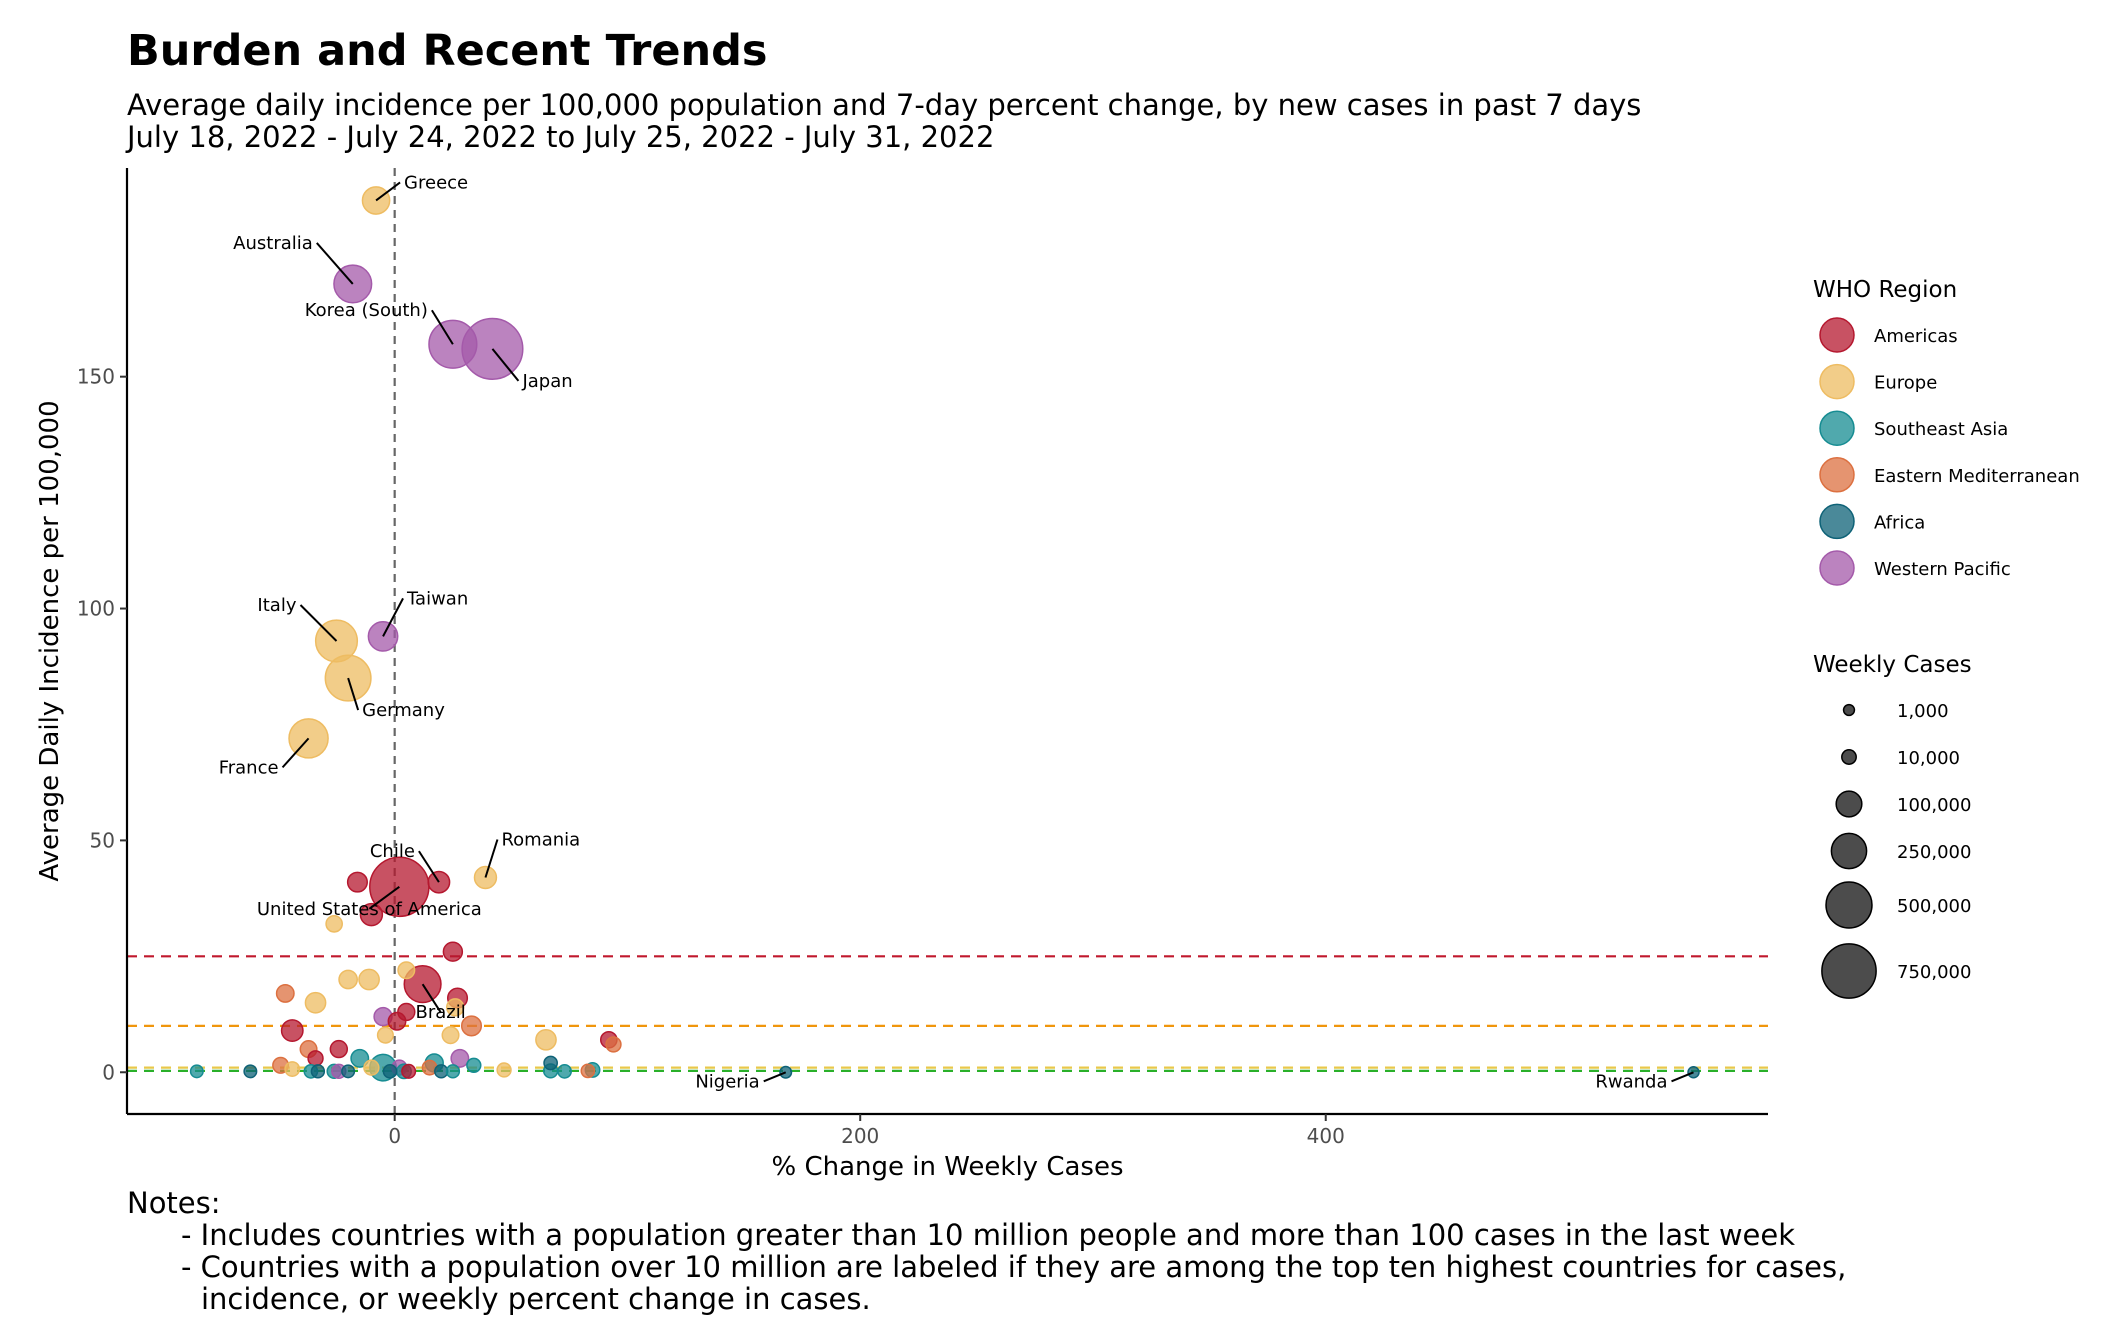 This screenshot has height=1344, width=2112. Describe the element at coordinates (947, 1167) in the screenshot. I see `x-axis-title: % Change in Weekly Cases` at that location.